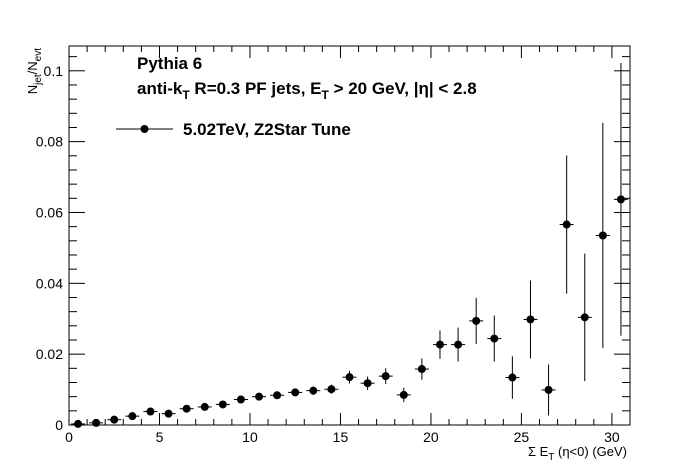  Describe the element at coordinates (144, 129) in the screenshot. I see `legend-marker` at that location.